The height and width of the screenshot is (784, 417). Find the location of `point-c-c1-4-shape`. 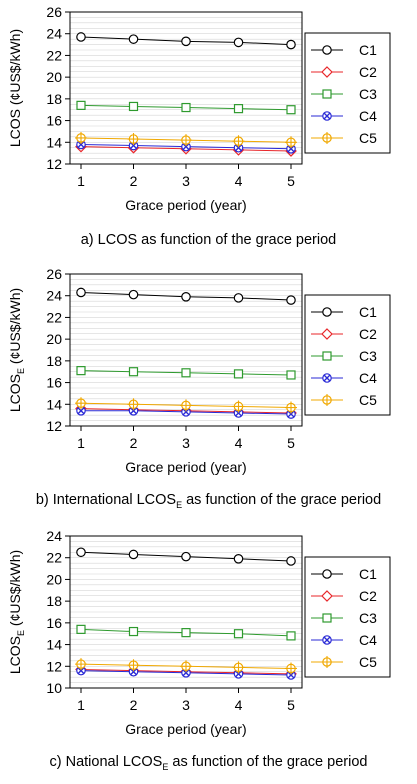

point-c-c1-4-shape is located at coordinates (238, 558).